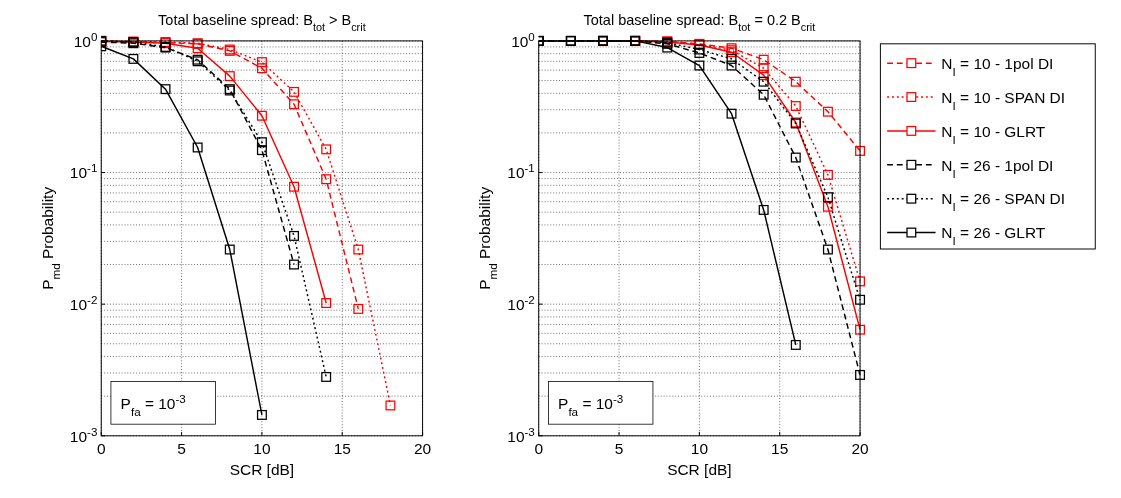  Describe the element at coordinates (262, 23) in the screenshot. I see `chart-title: Total baseline spread: B$_{tot}$ > B$_{crit}$` at that location.